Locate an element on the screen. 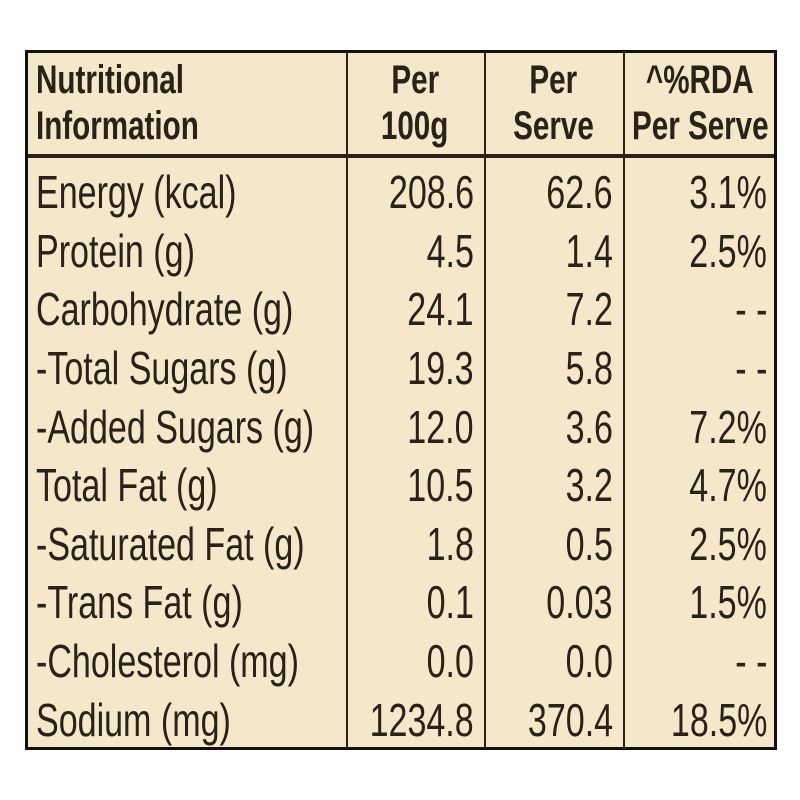 This screenshot has height=800, width=800. nutrient-label-text: Carbohydrate (g) is located at coordinates (165, 309).